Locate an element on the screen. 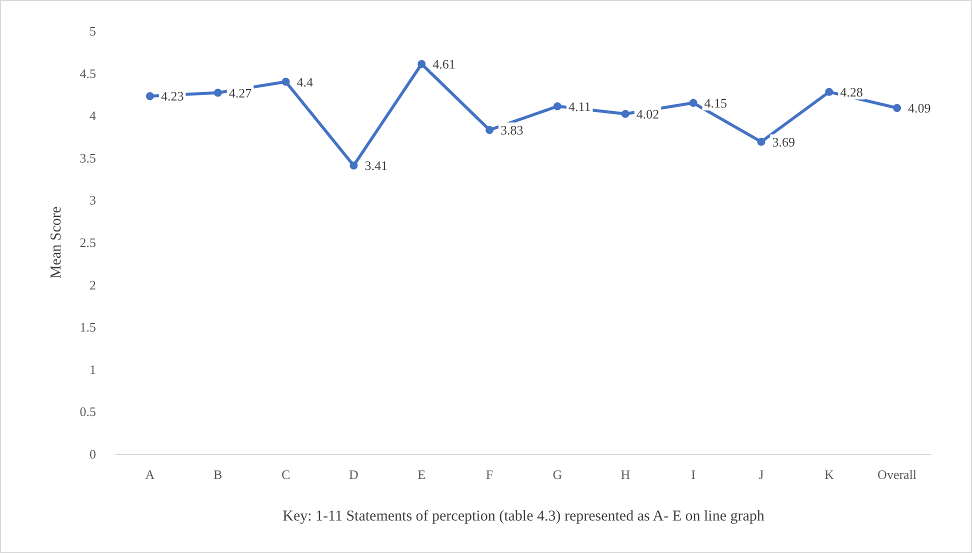 This screenshot has width=972, height=553. x-axis-title: Key: 1-11 Statements of perception (table 4.3) represented as A- E on line graph is located at coordinates (523, 516).